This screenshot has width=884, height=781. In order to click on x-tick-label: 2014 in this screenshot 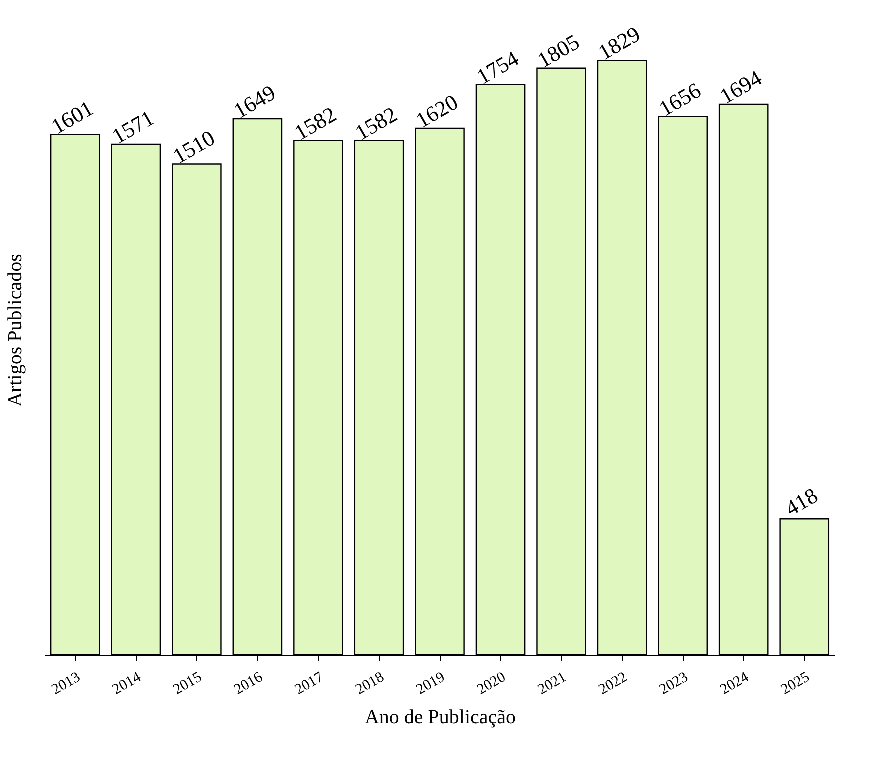, I will do `click(127, 683)`.